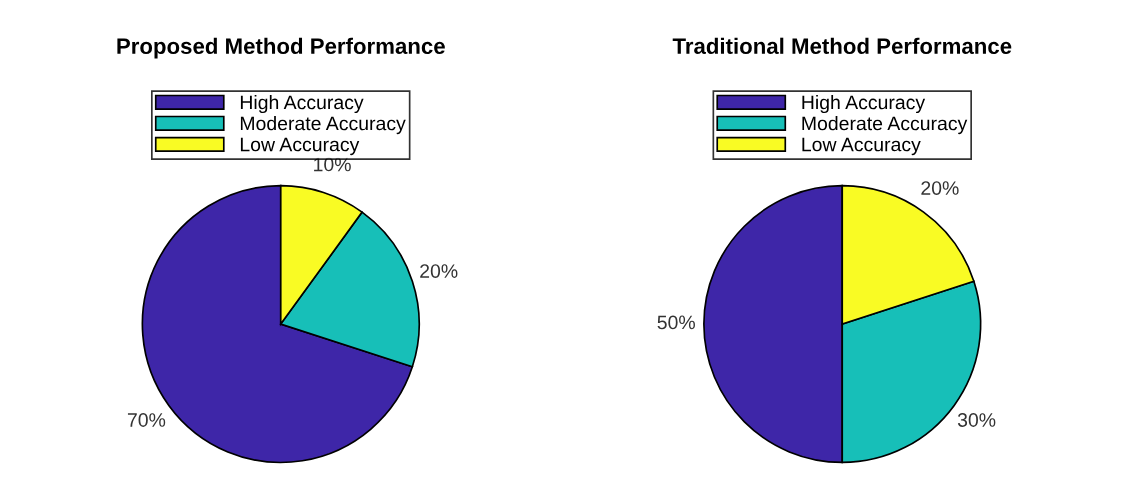 The height and width of the screenshot is (491, 1123). Describe the element at coordinates (842, 46) in the screenshot. I see `chart-title: Traditional Method Performance` at that location.